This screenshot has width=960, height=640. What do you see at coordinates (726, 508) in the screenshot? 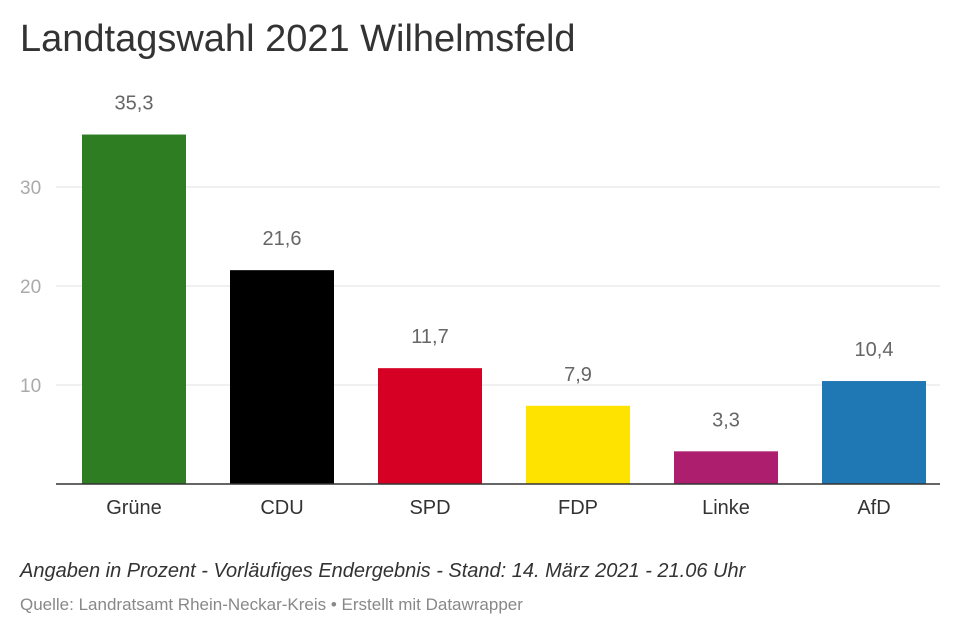
I see `x-tick-label: Linke` at bounding box center [726, 508].